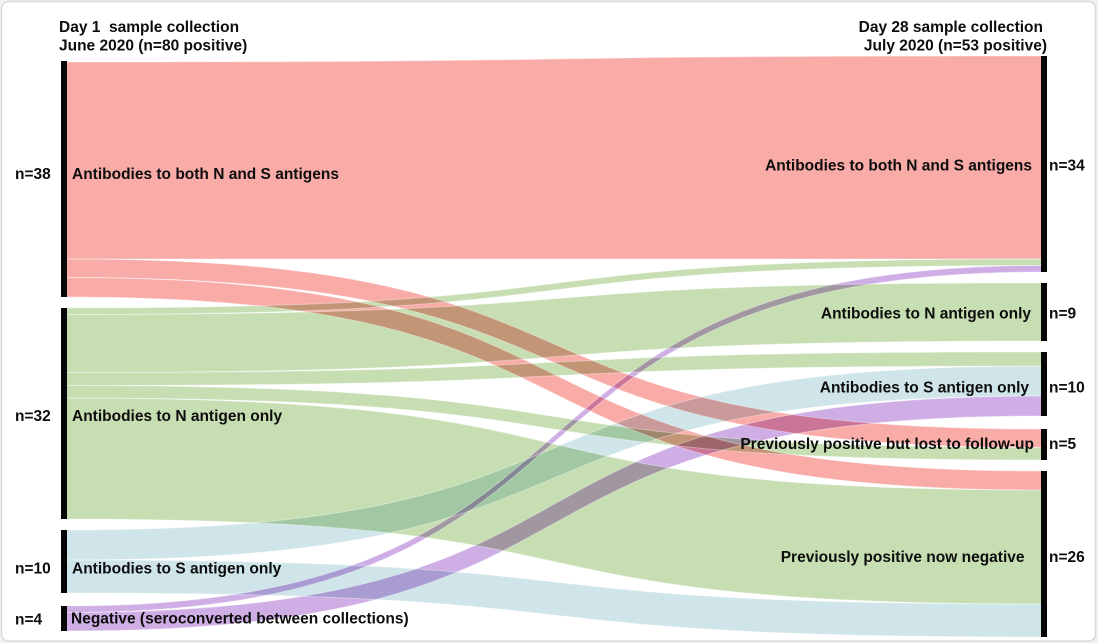 The width and height of the screenshot is (1098, 643). Describe the element at coordinates (153, 45) in the screenshot. I see `svg-text: June 2020 (n=80 positive)` at that location.